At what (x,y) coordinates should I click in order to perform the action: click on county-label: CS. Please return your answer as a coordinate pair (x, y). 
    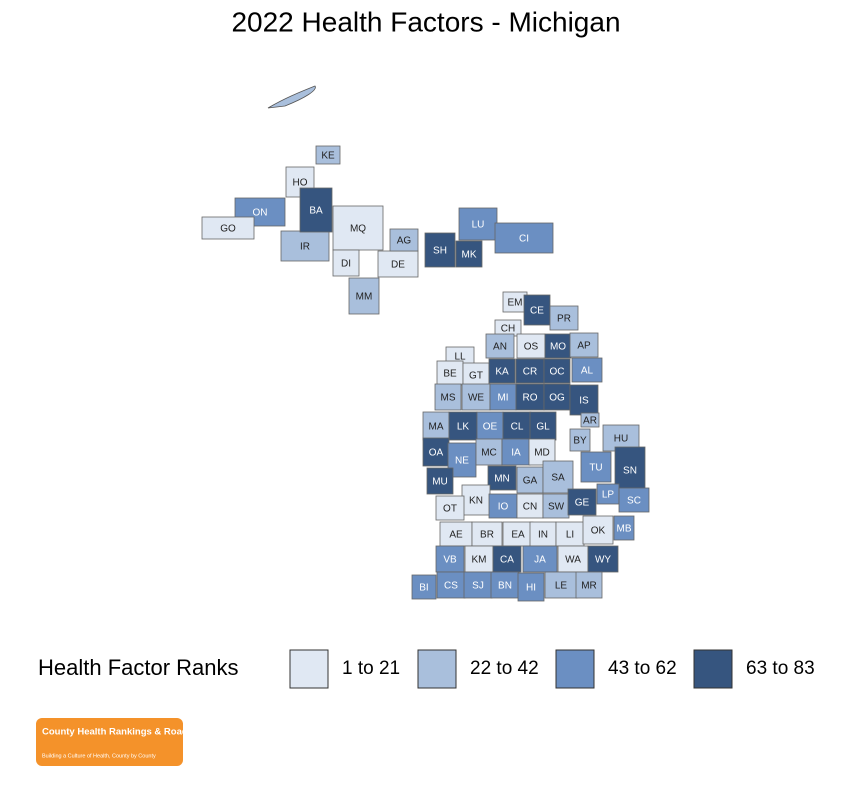
    Looking at the image, I should click on (451, 586).